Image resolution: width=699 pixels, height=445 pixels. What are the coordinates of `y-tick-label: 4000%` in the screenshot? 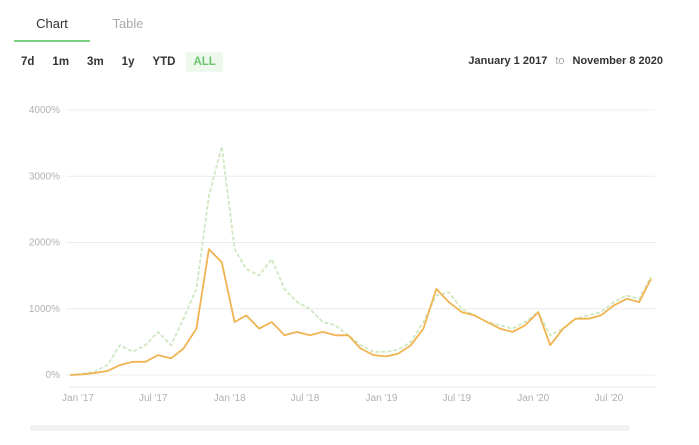 It's located at (44, 110).